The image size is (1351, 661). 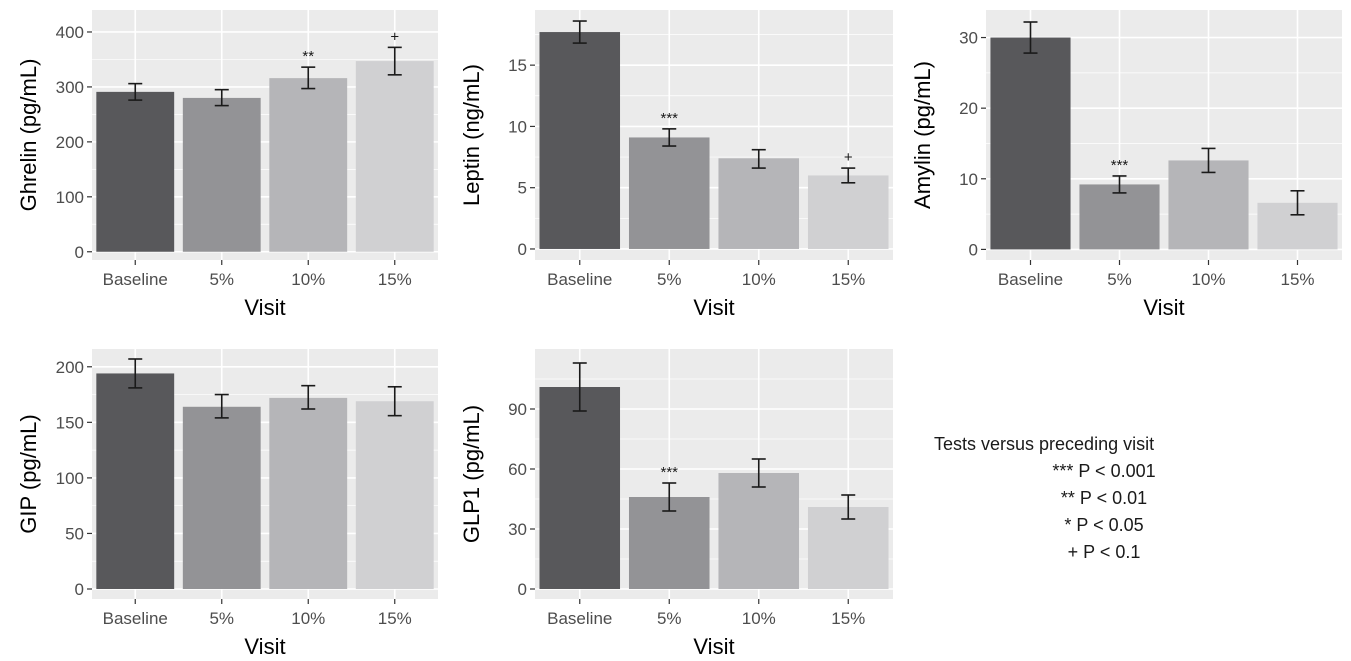 I want to click on y-axis-title: Leptin (ng/mL), so click(x=471, y=135).